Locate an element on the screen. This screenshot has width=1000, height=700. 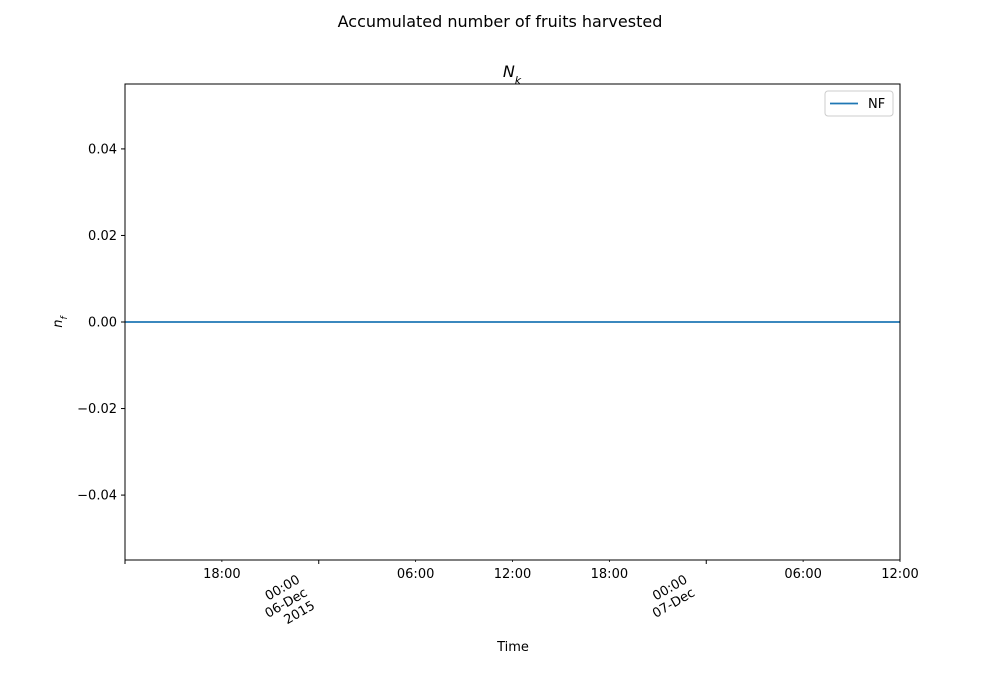
y-axis: −0.04 −0.02 0.00 0.02 0.04 is located at coordinates (101, 323).